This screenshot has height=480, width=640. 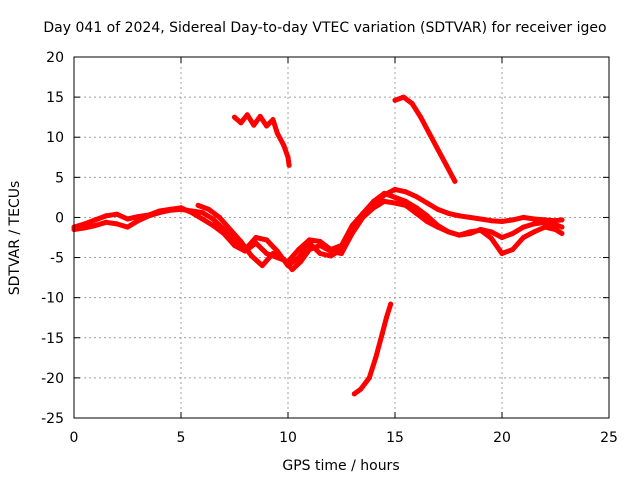 I want to click on y-tick-label: 10, so click(x=55, y=138).